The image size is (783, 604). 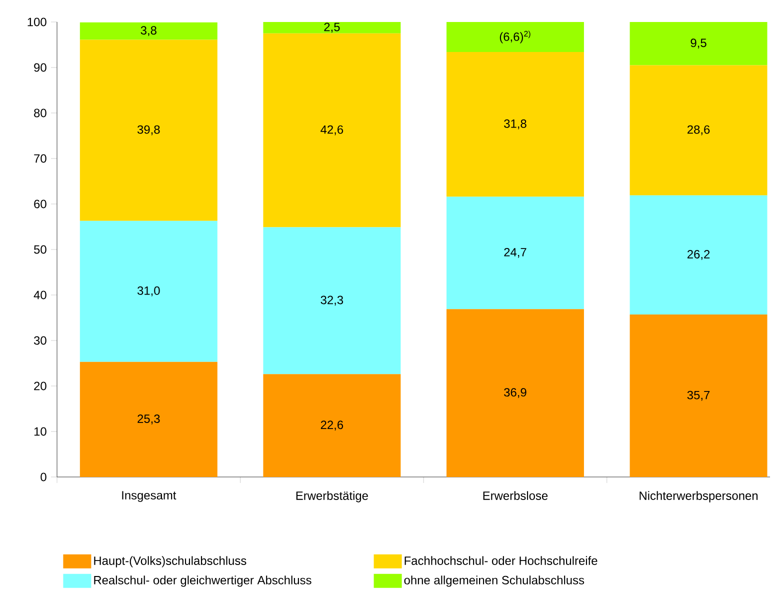 I want to click on data-label: 31,0, so click(x=148, y=291).